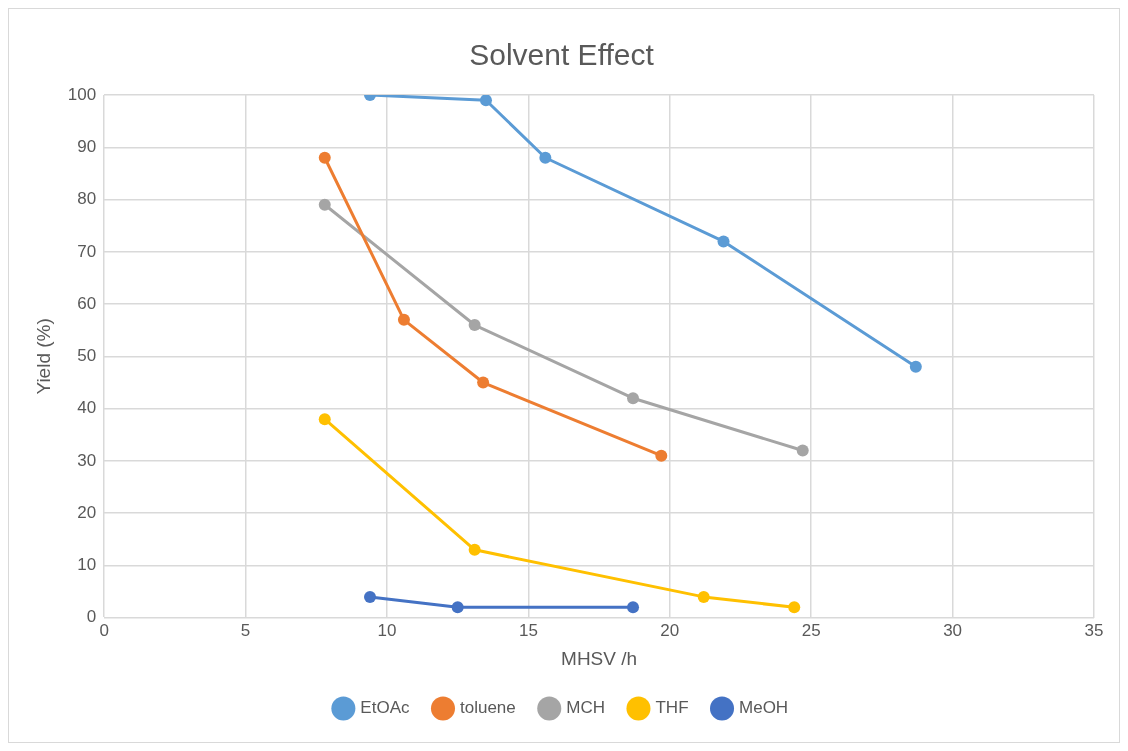 The image size is (1128, 751). What do you see at coordinates (43, 356) in the screenshot?
I see `y-axis-title: Yield (%)` at bounding box center [43, 356].